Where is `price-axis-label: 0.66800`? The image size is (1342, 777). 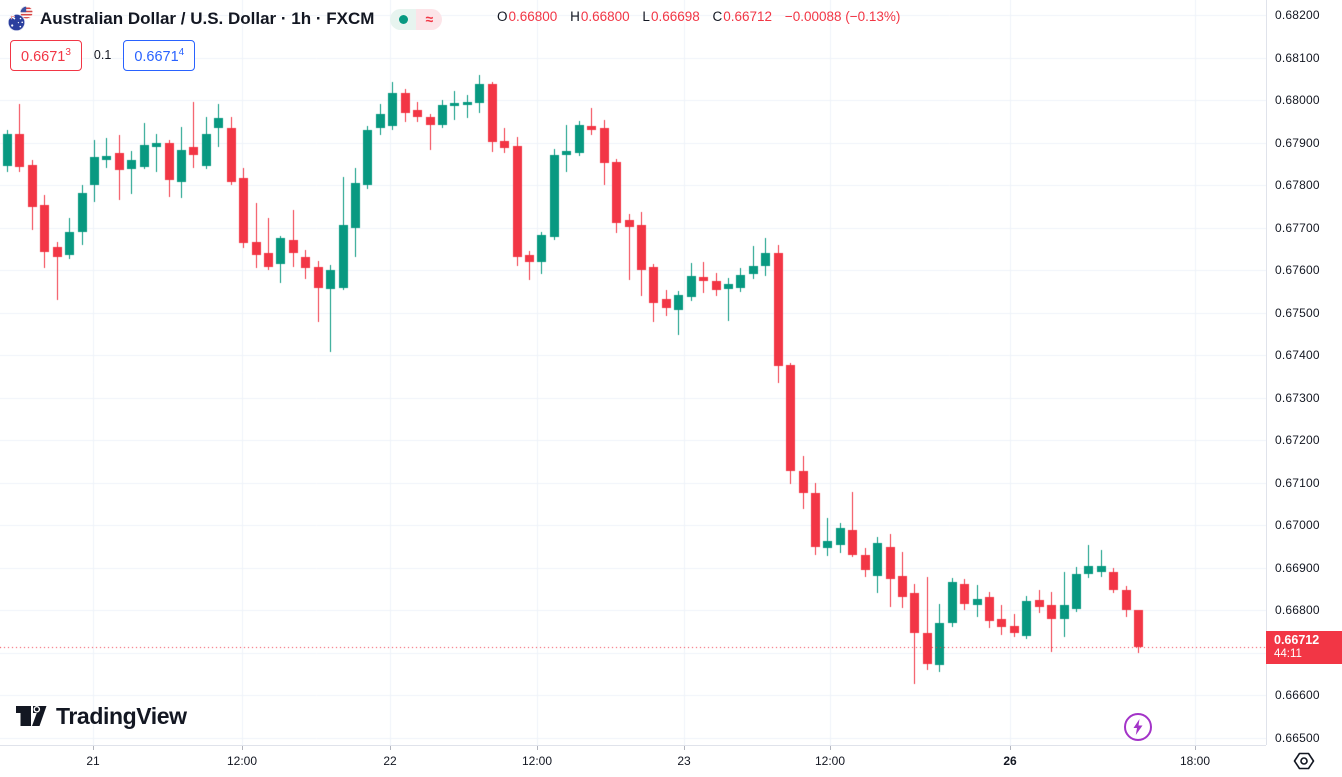 price-axis-label: 0.66800 is located at coordinates (1297, 610).